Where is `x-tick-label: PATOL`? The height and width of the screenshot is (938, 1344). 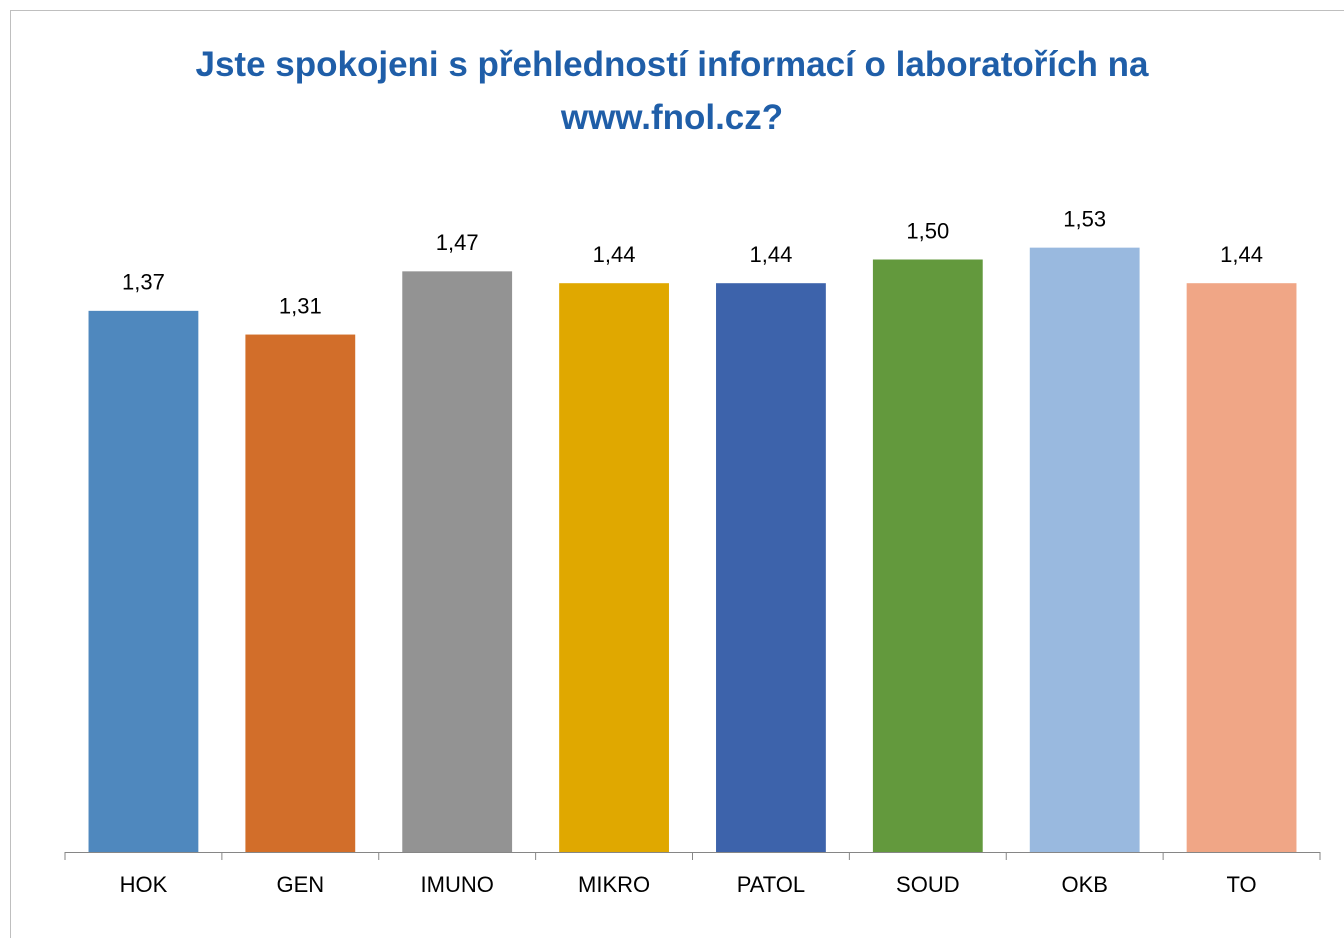
x-tick-label: PATOL is located at coordinates (771, 884).